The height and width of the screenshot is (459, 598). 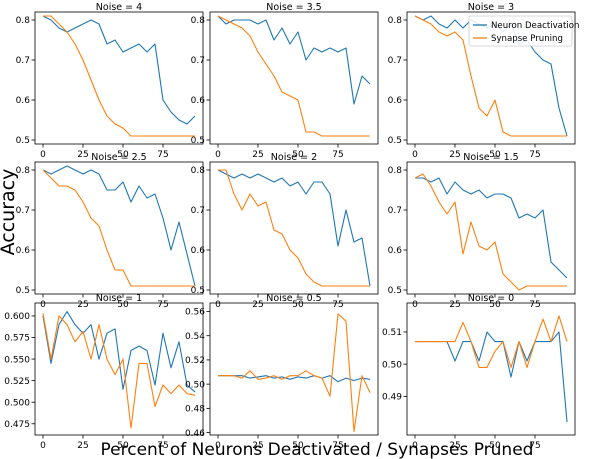 I want to click on panel-9: Noise = 0 0 25 50 75 0.49 0.50 0.51, so click(x=479, y=372).